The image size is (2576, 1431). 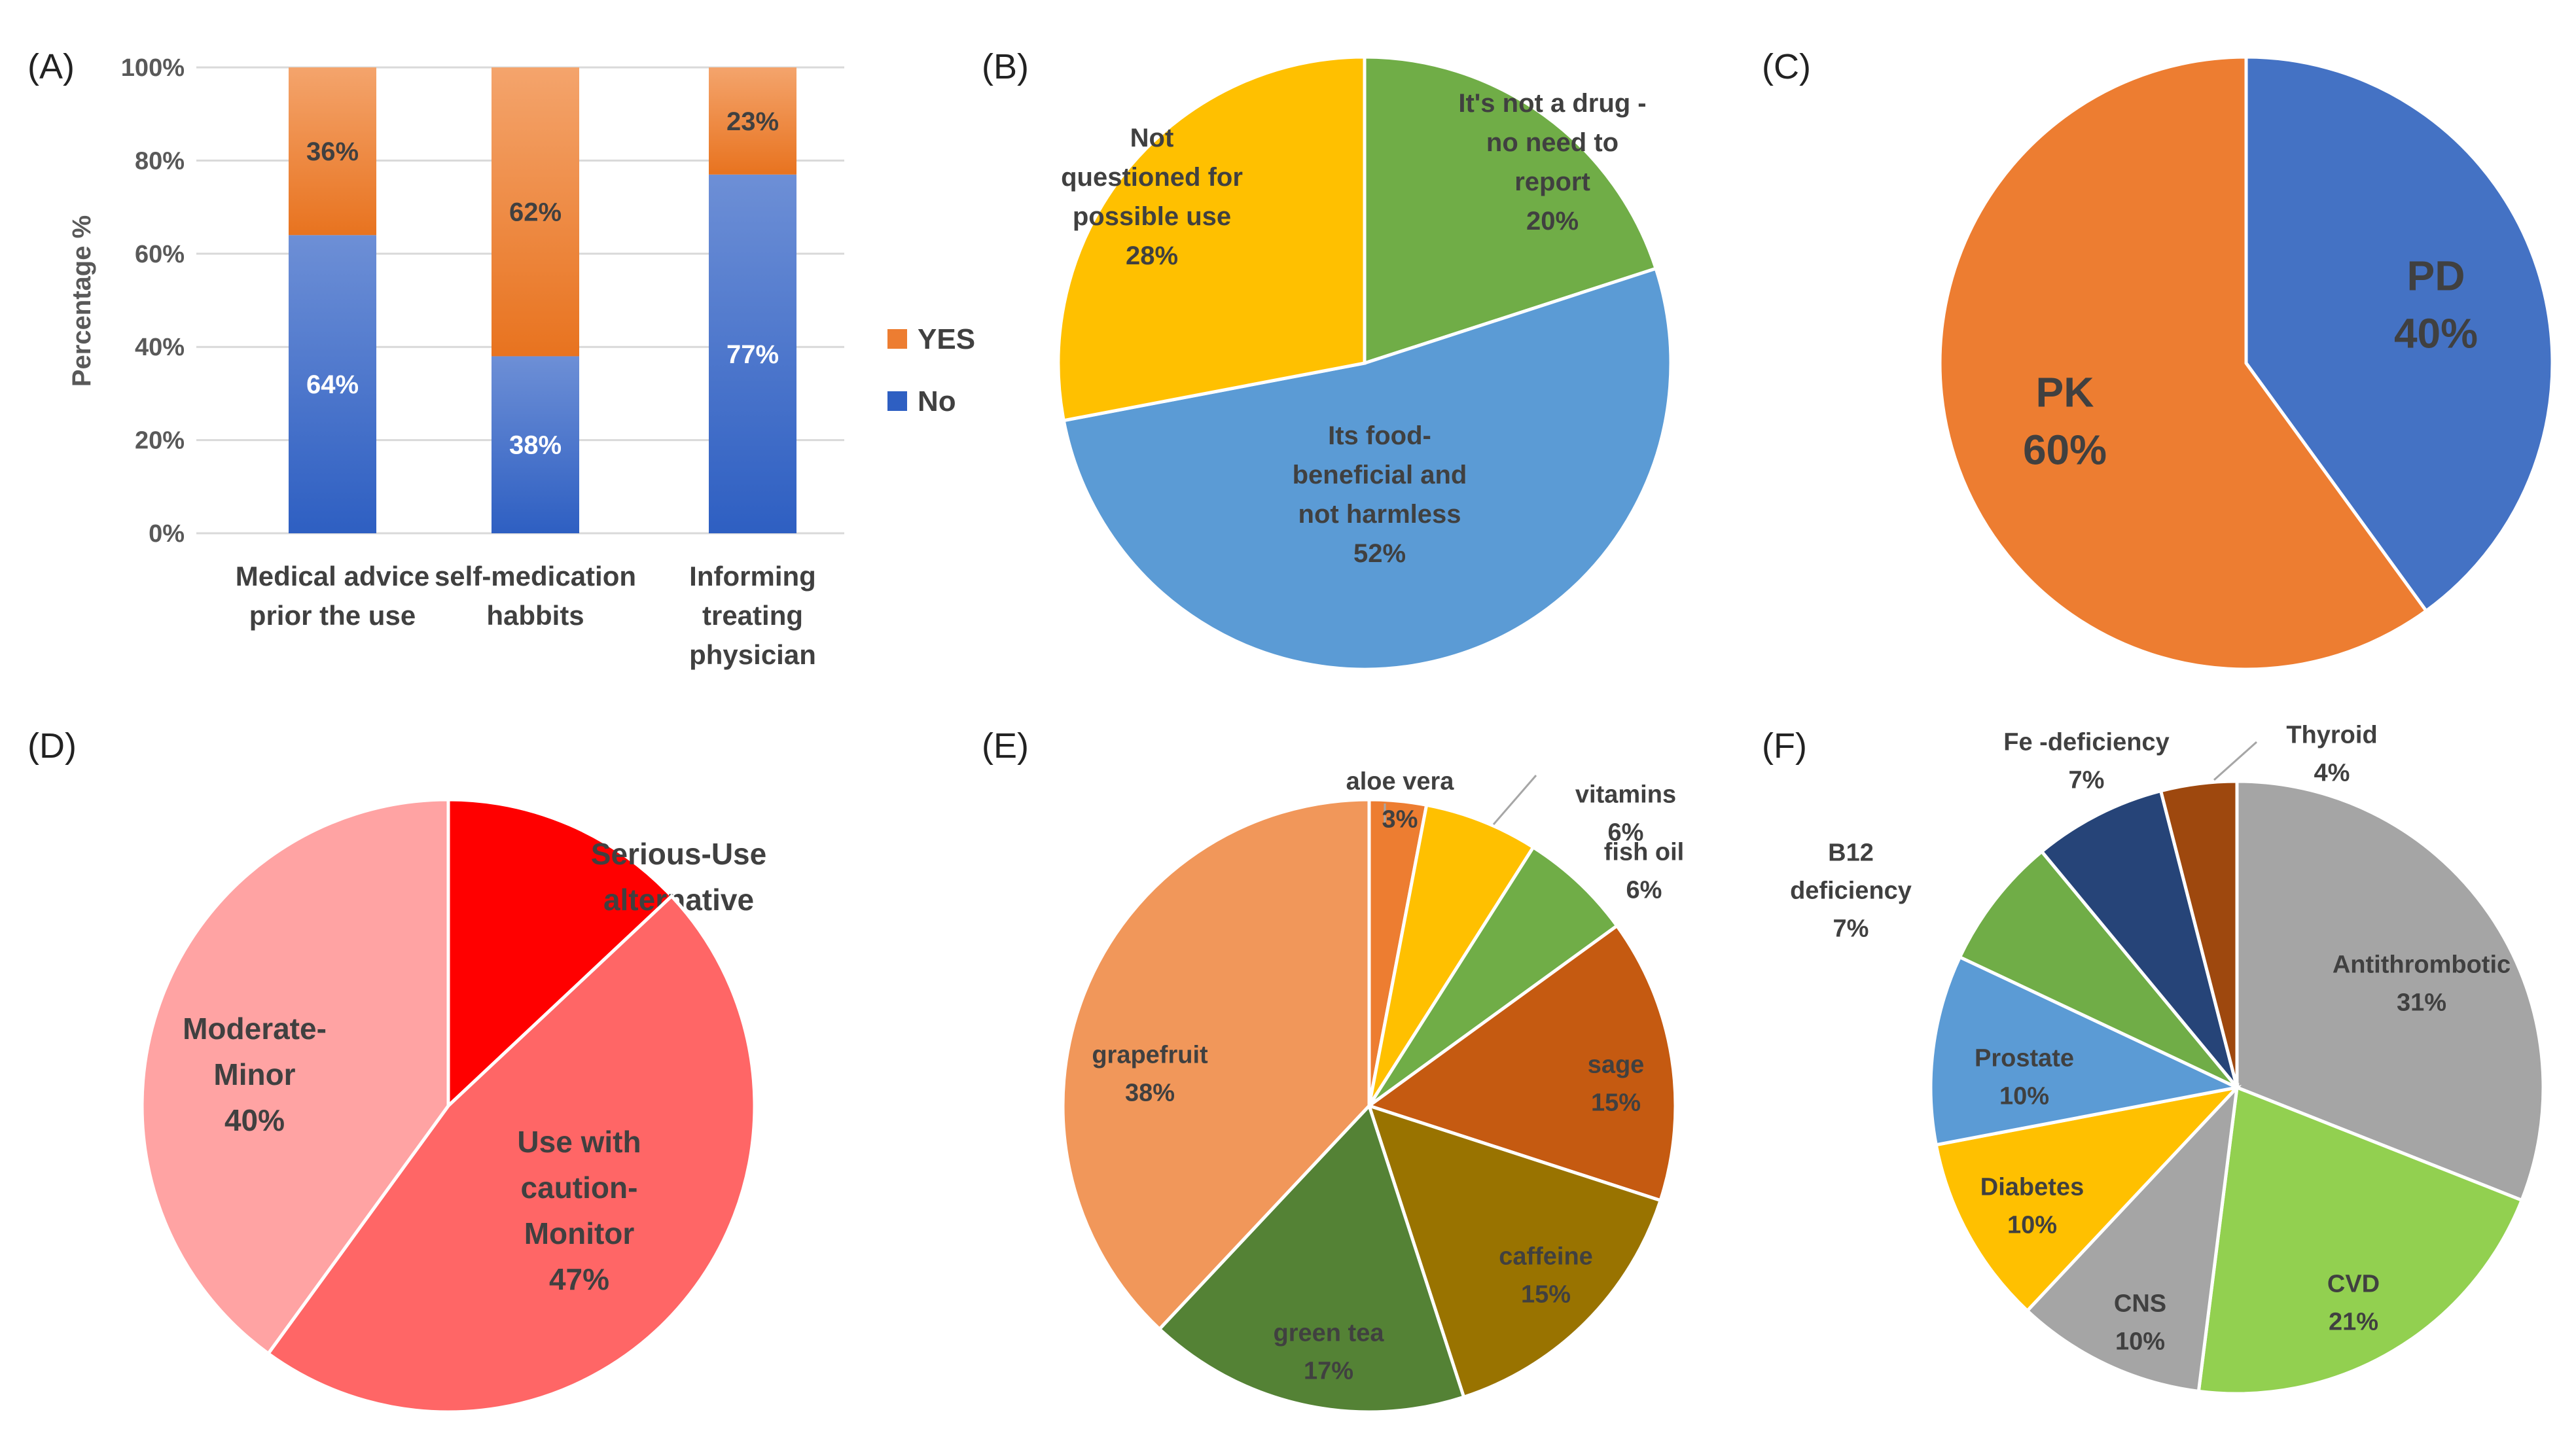 What do you see at coordinates (2032, 1206) in the screenshot?
I see `pie-slice-label: Diabetes 10%` at bounding box center [2032, 1206].